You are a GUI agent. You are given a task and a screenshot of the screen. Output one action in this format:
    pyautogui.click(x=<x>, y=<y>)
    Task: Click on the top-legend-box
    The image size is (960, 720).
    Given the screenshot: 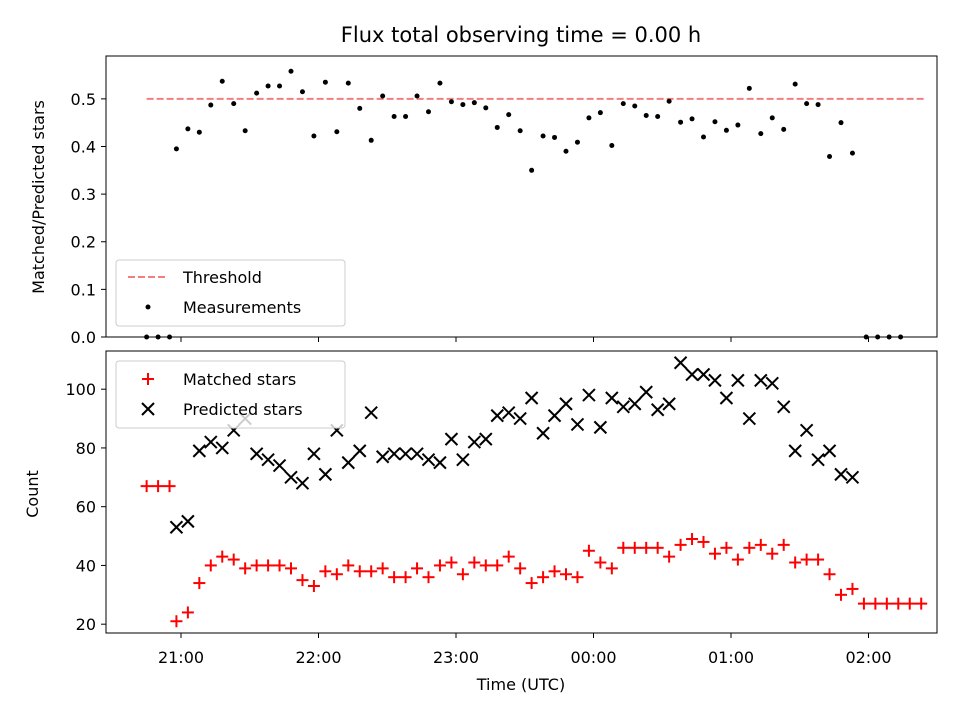 What is the action you would take?
    pyautogui.click(x=230, y=293)
    